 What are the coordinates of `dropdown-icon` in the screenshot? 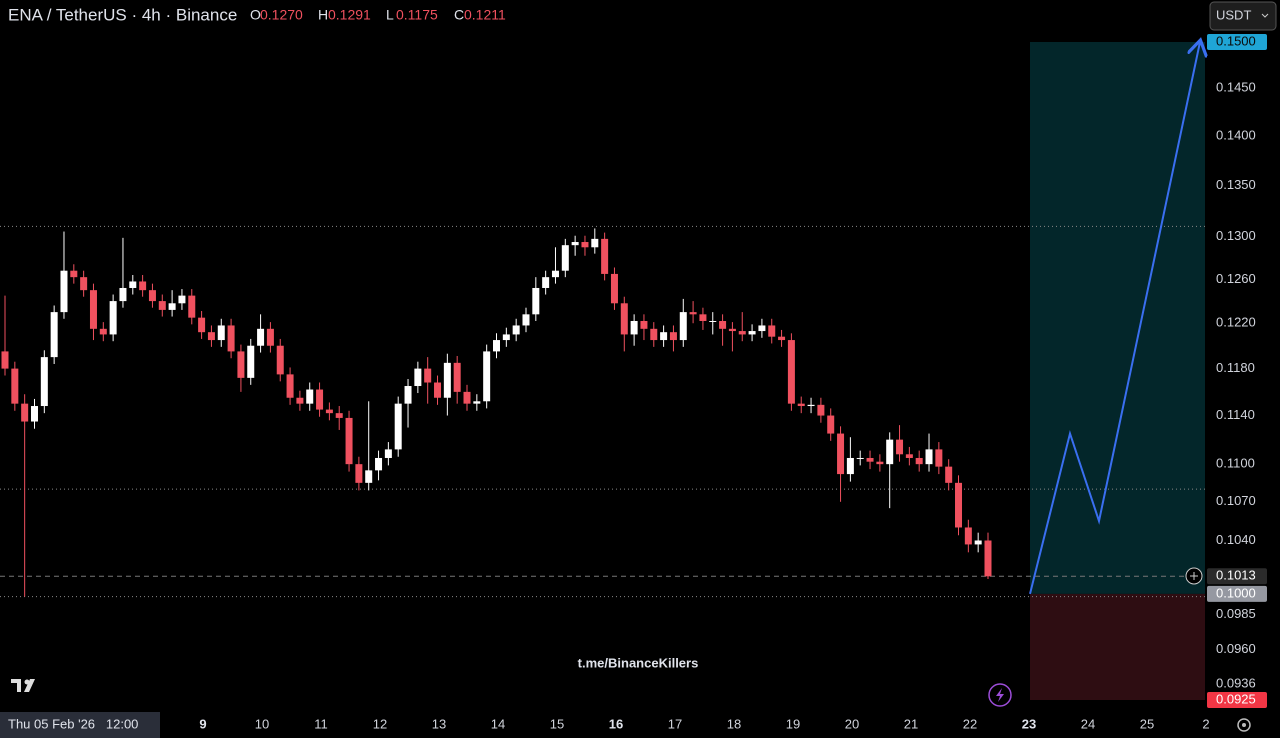 It's located at (1265, 15).